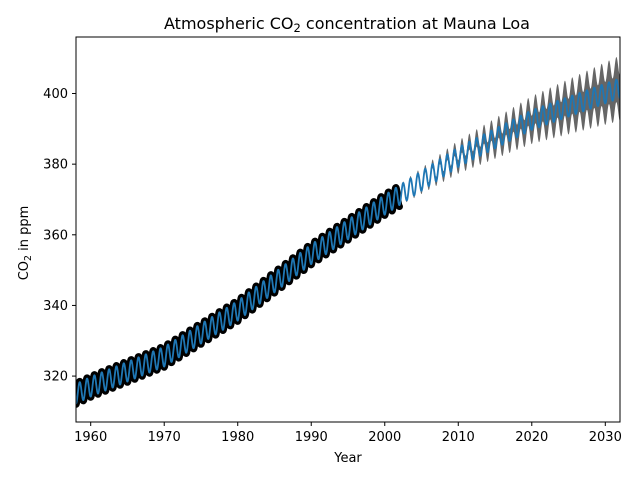 The width and height of the screenshot is (640, 480). What do you see at coordinates (55, 306) in the screenshot?
I see `y-tick-label: 340` at bounding box center [55, 306].